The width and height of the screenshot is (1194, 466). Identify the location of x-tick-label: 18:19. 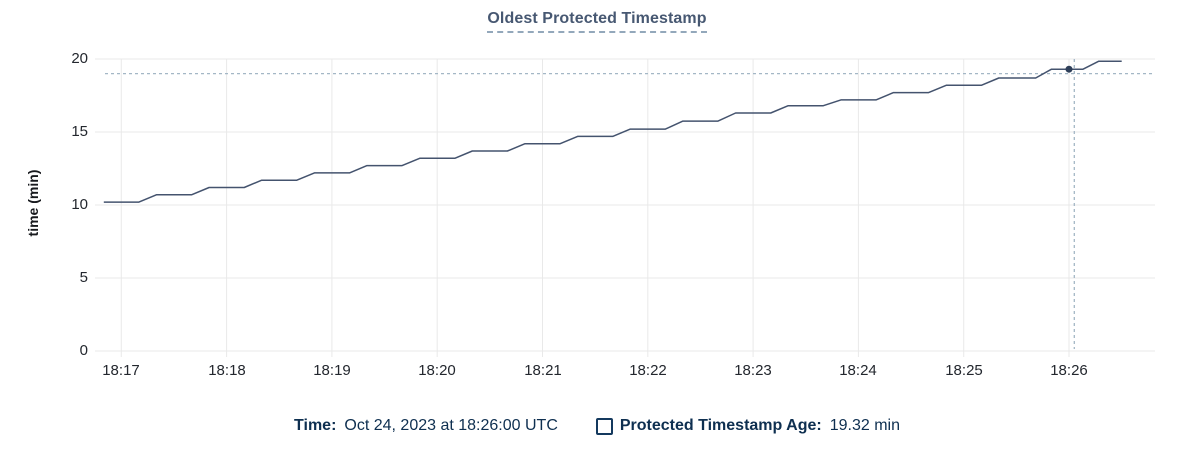
(332, 370).